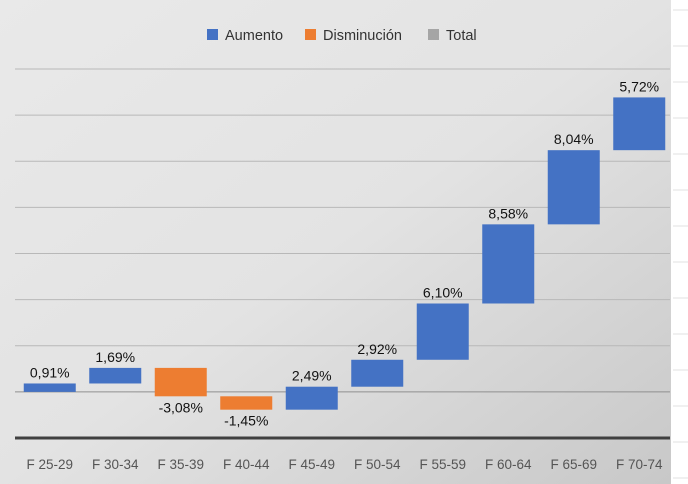 The height and width of the screenshot is (484, 688). I want to click on data-label: 0,91%, so click(50, 372).